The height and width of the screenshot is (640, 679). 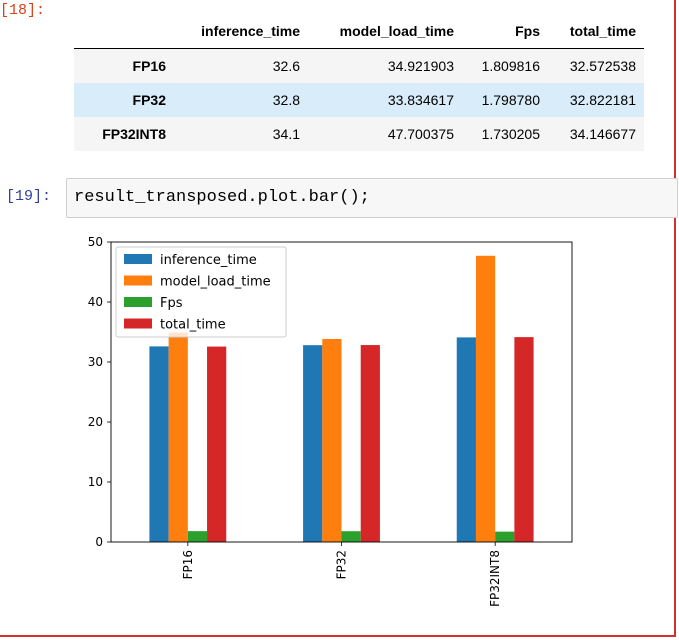 I want to click on table-cell: 32.6, so click(x=286, y=66).